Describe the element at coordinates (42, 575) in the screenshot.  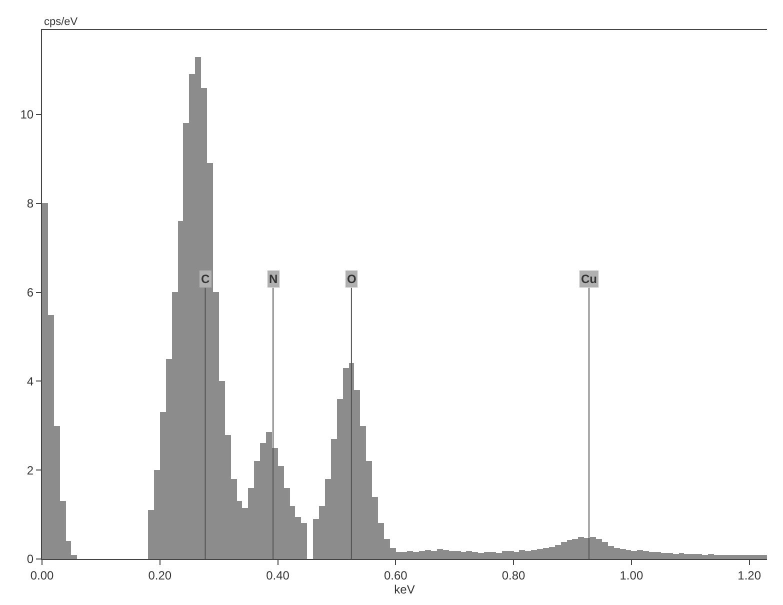
I see `x-tick-label: 0.00` at that location.